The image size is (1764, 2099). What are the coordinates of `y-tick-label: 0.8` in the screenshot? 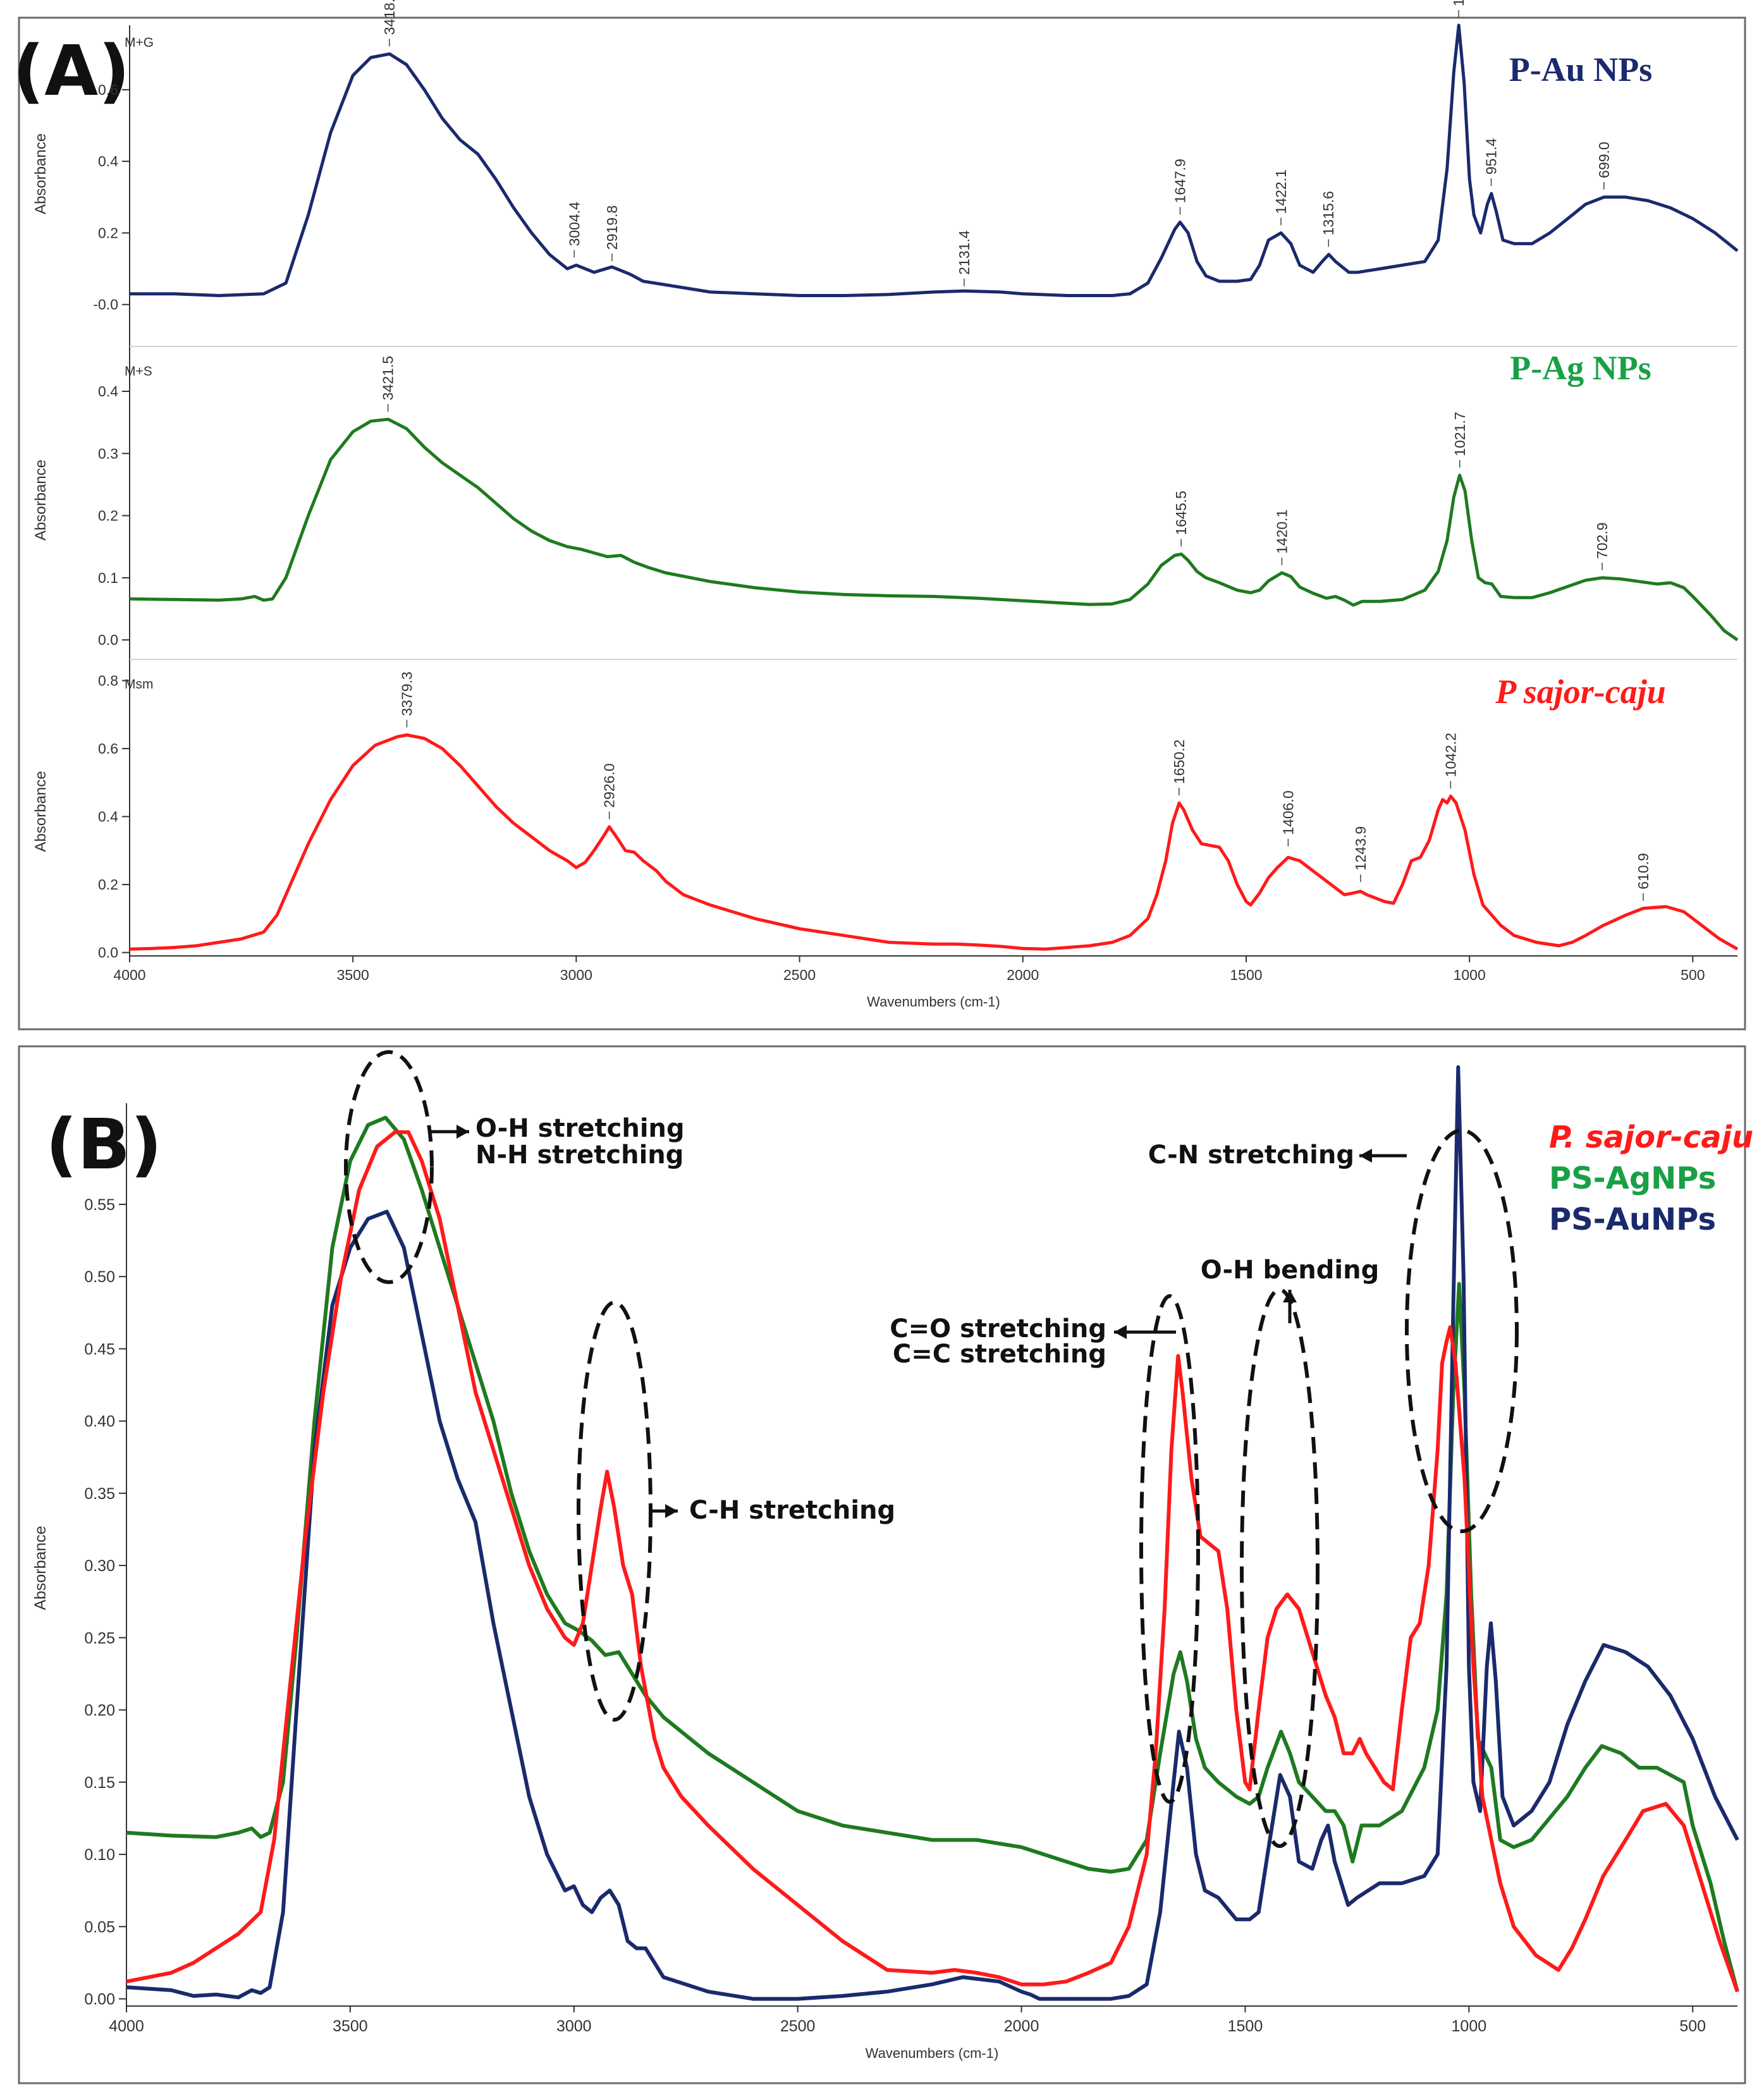 It's located at (108, 681).